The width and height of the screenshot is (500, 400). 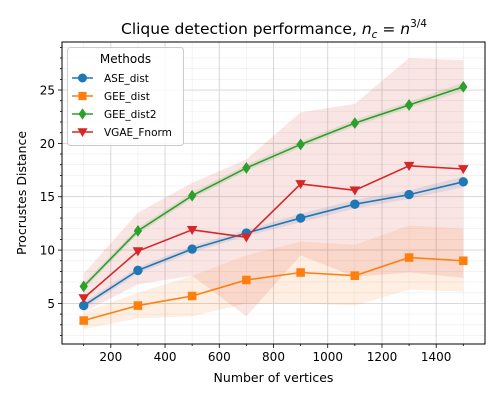 I want to click on legend-entries: ASE_dist GEE_dist GEE_dist2 VGAE_Fnorm, so click(x=122, y=106).